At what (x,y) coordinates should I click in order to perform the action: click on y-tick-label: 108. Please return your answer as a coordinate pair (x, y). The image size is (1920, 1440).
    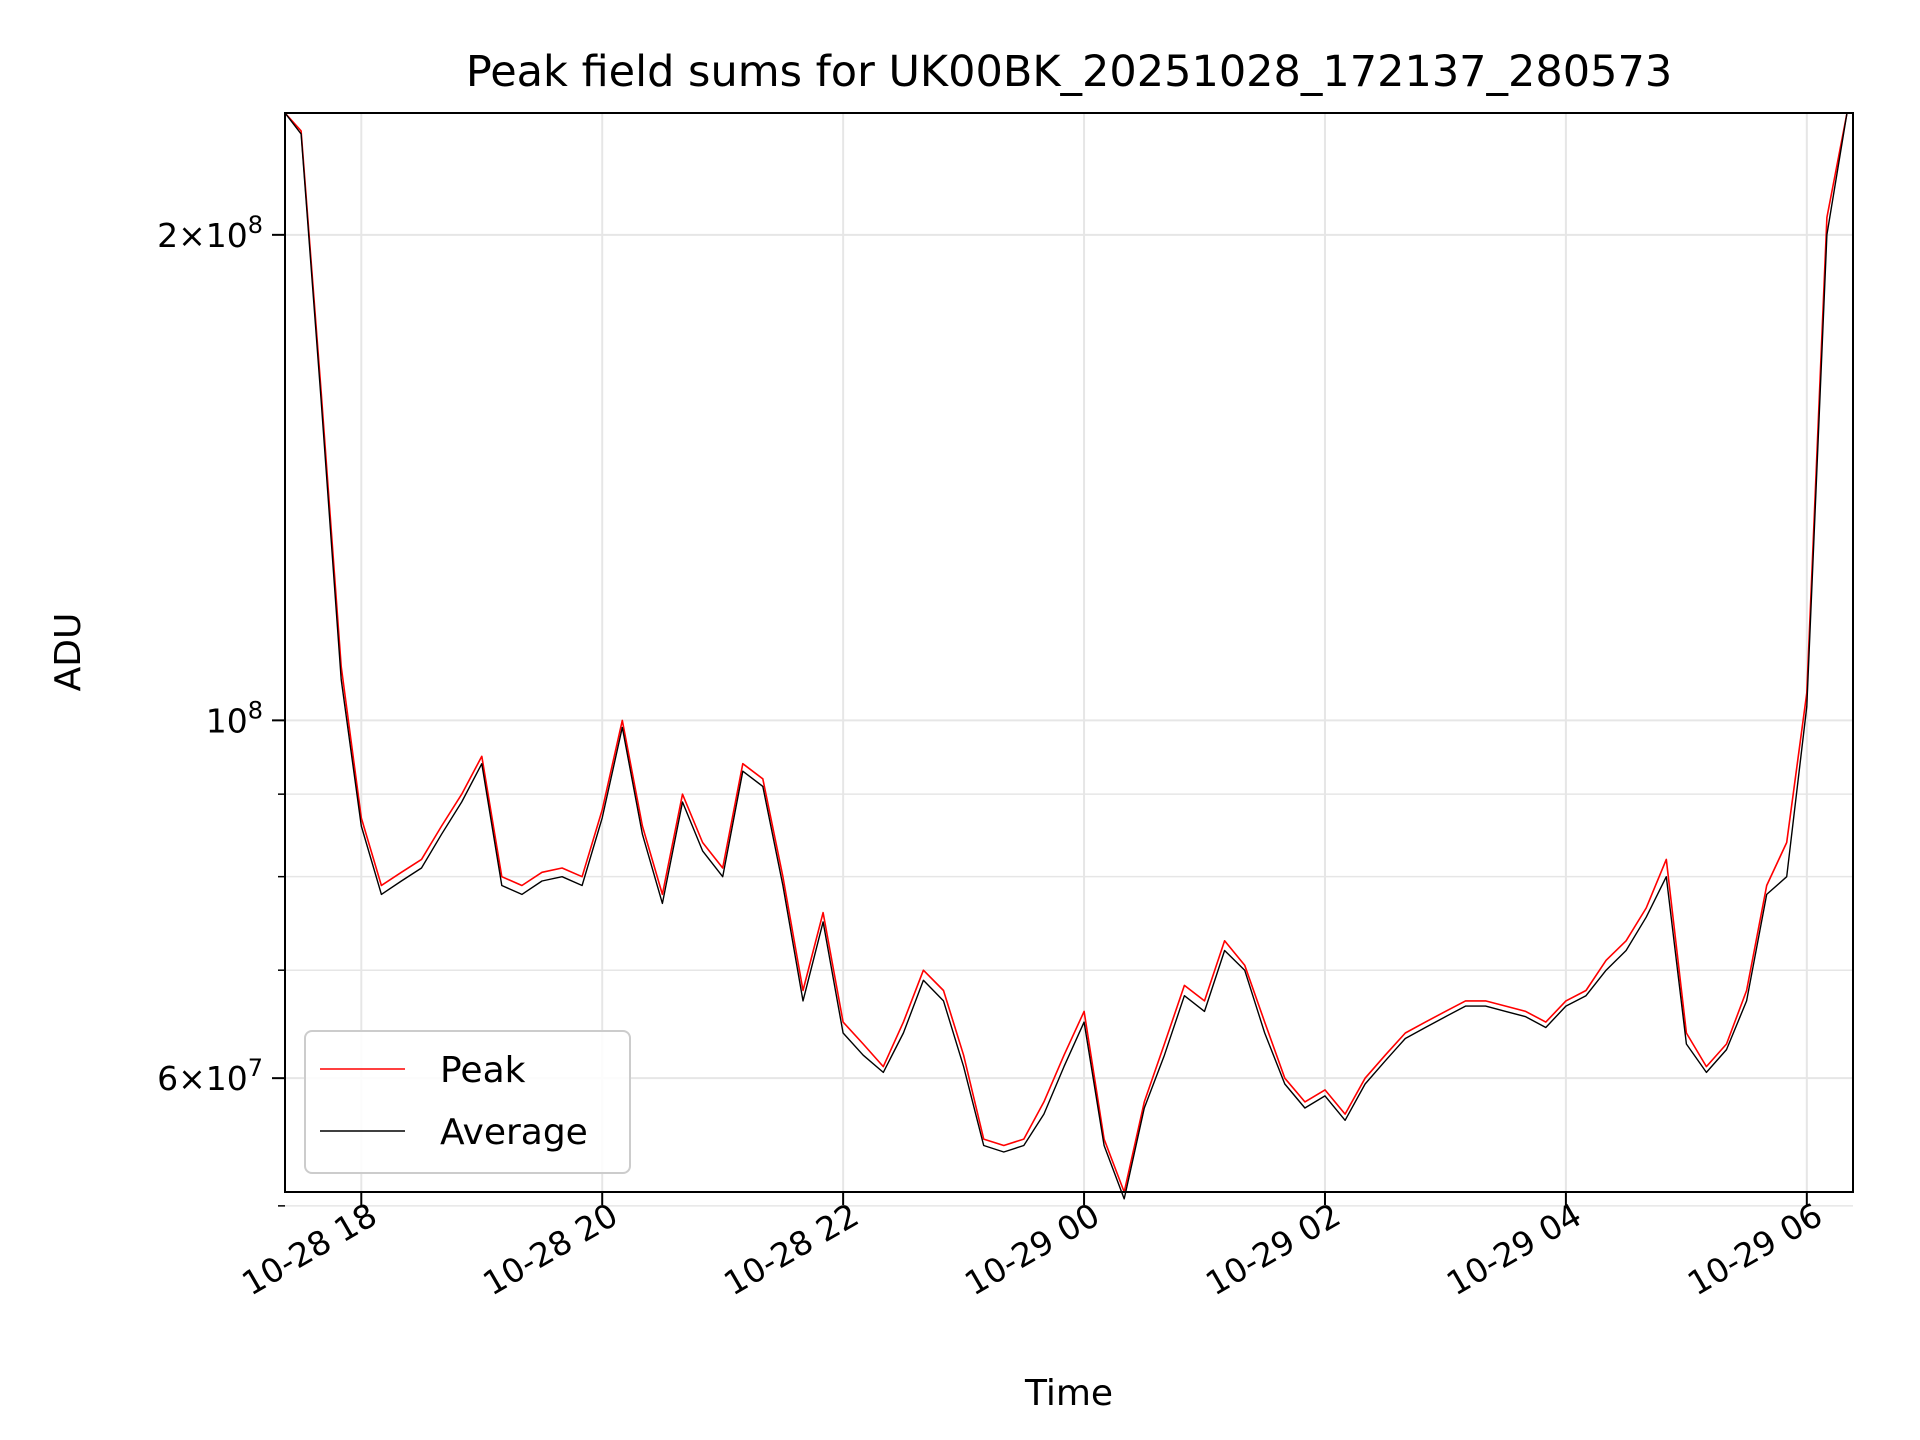
    Looking at the image, I should click on (234, 718).